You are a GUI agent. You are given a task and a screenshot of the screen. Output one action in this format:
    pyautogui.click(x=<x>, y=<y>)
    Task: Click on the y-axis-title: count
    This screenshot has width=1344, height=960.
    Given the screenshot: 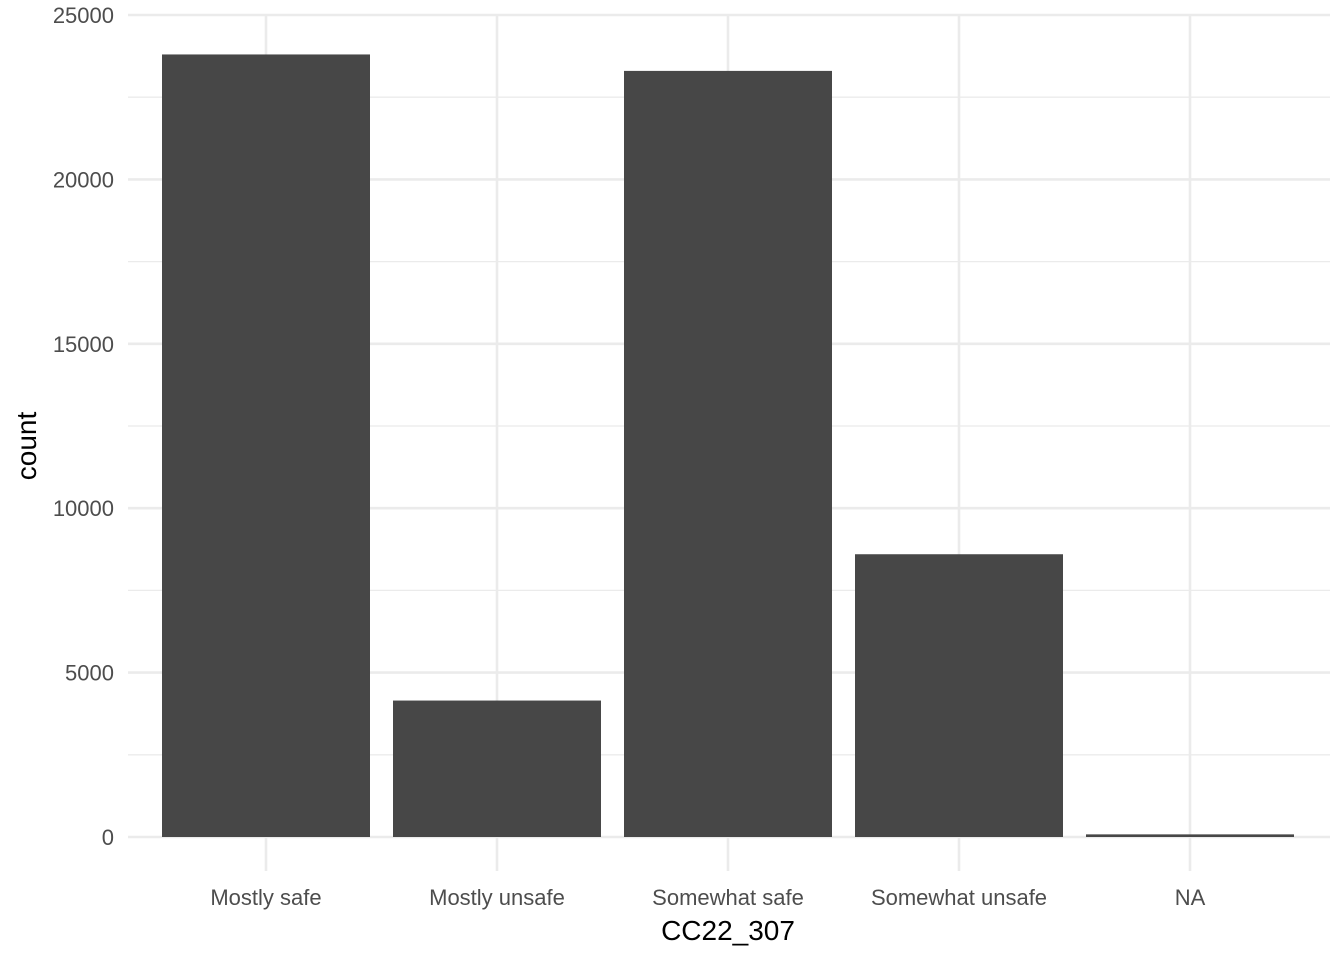 What is the action you would take?
    pyautogui.click(x=26, y=446)
    